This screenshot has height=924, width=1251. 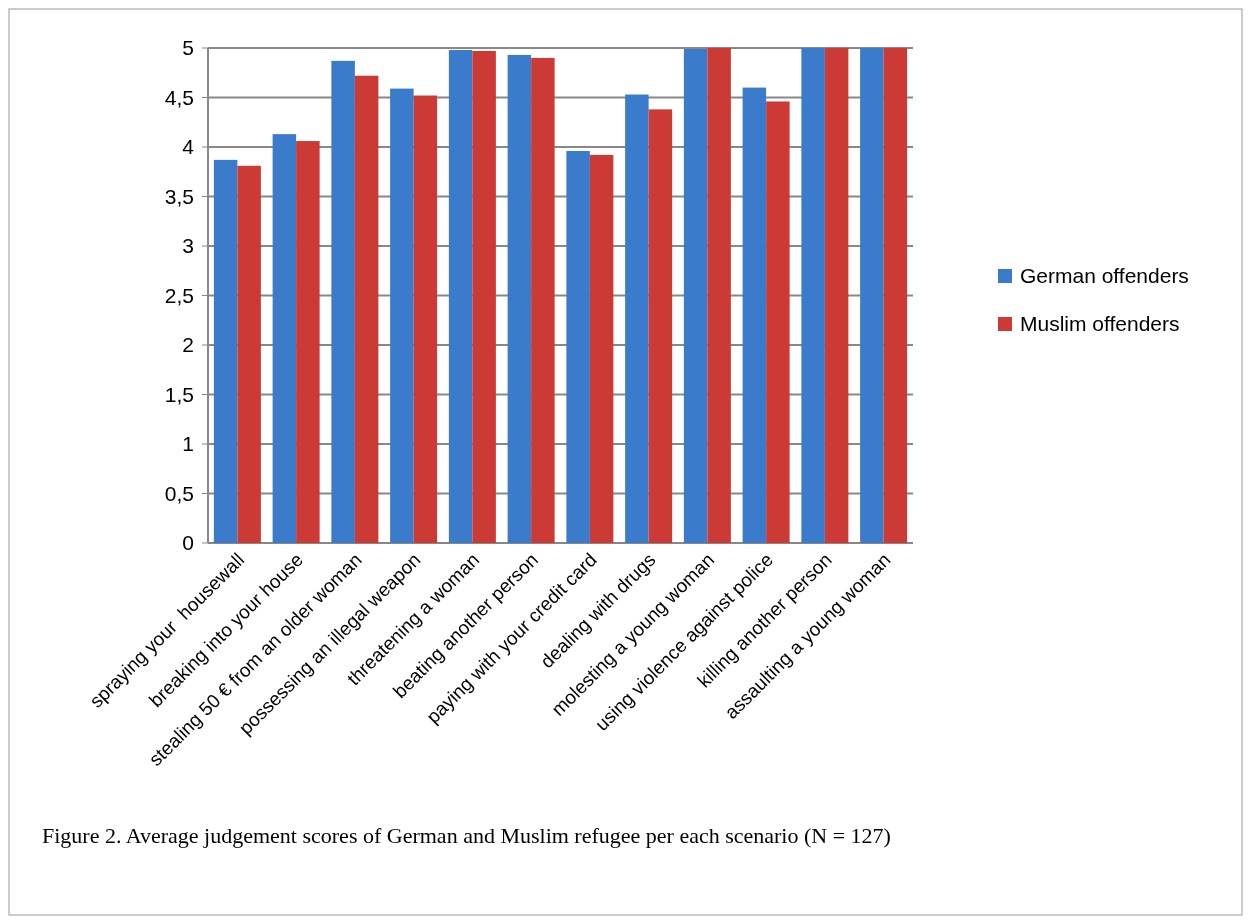 I want to click on legend-label: German offenders, so click(x=1104, y=276).